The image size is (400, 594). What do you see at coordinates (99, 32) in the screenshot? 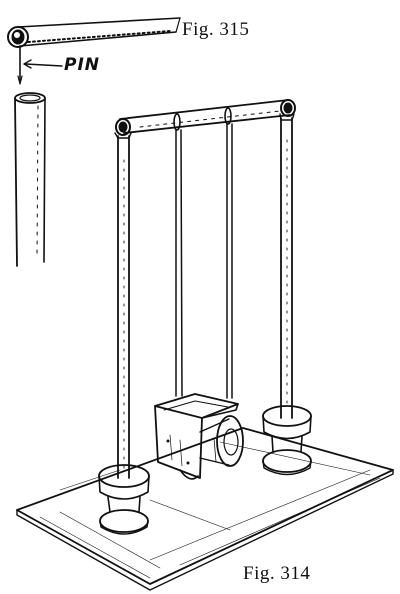
I see `fig315-rod` at bounding box center [99, 32].